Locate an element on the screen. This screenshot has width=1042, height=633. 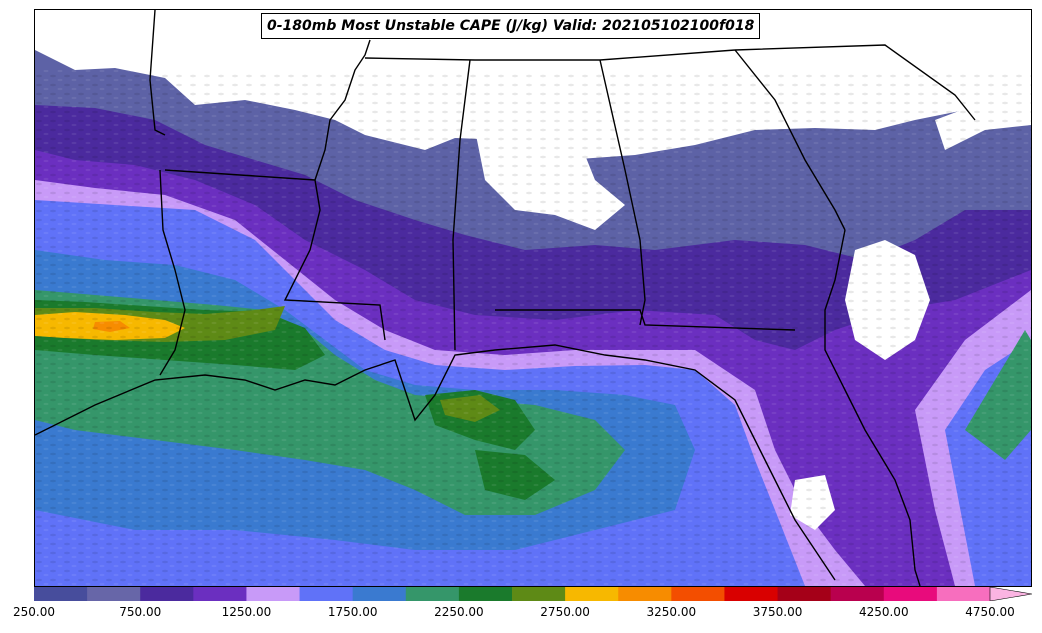
state-boundary-mississippi-river is located at coordinates (342, 110).